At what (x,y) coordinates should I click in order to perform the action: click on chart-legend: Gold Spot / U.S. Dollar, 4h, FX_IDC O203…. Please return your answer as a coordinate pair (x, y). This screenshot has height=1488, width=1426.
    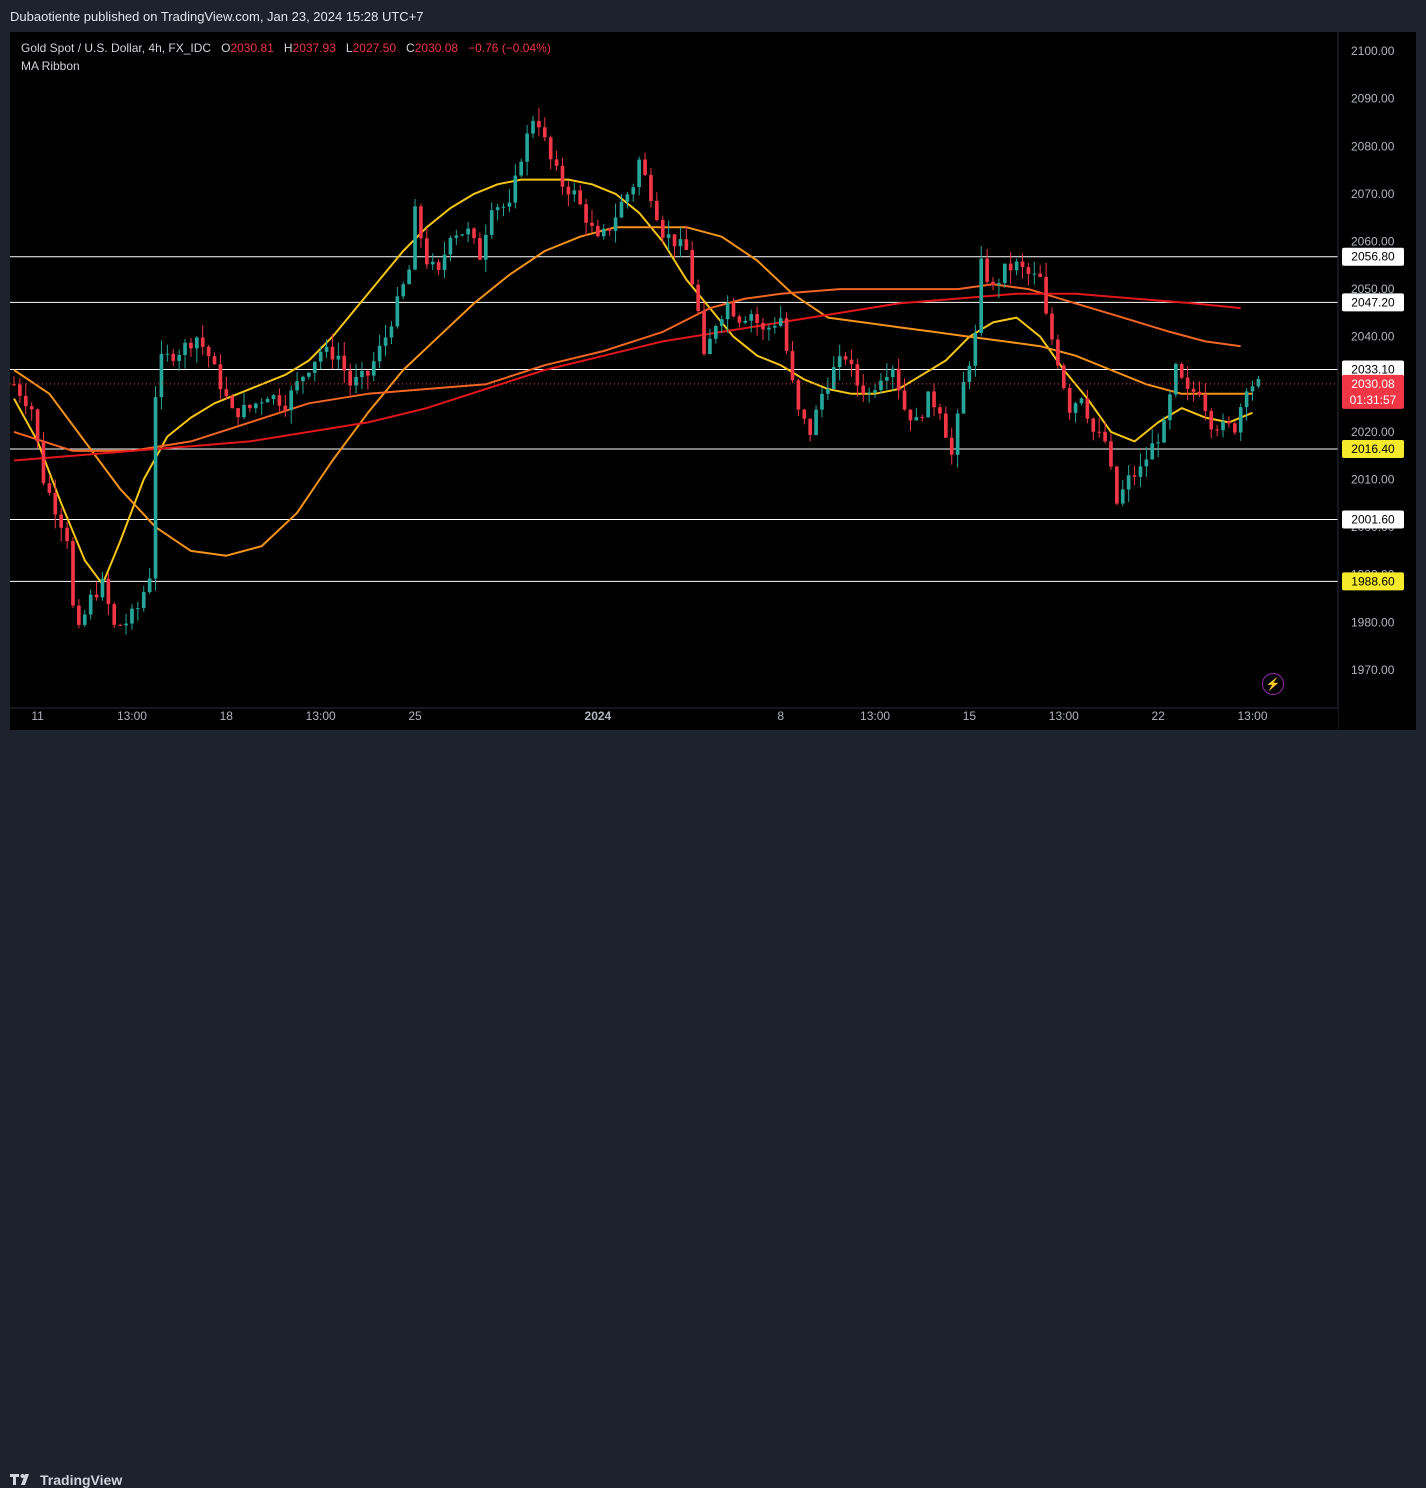
    Looking at the image, I should click on (286, 57).